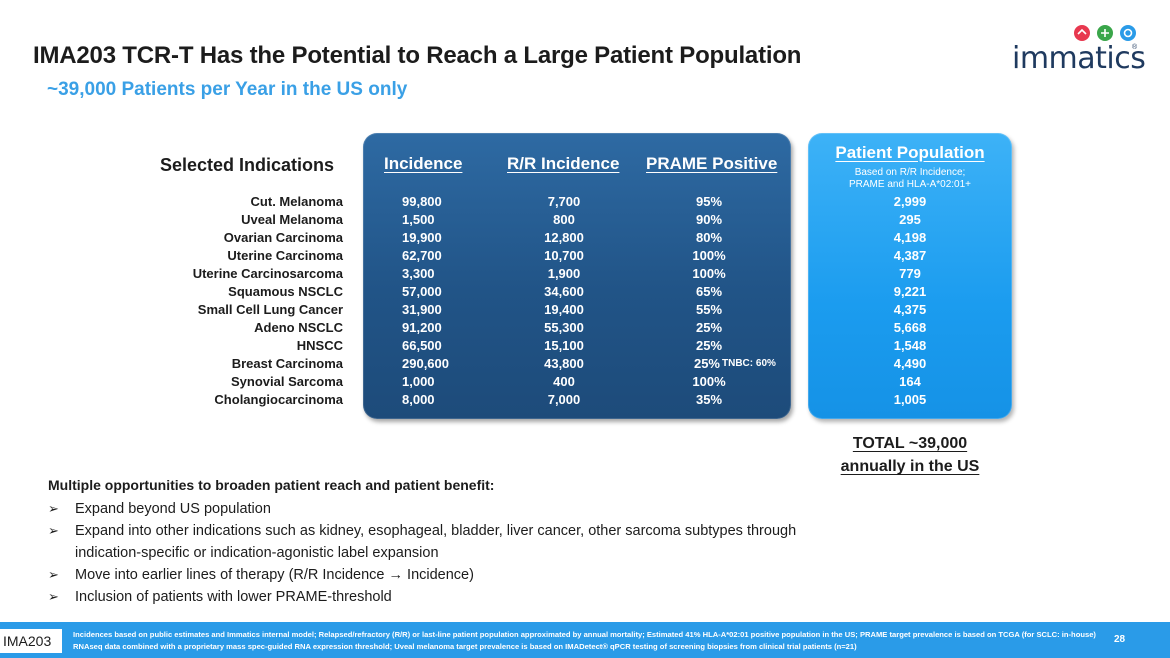 The height and width of the screenshot is (658, 1170). Describe the element at coordinates (564, 381) in the screenshot. I see `rr-incidence-value: 400` at that location.